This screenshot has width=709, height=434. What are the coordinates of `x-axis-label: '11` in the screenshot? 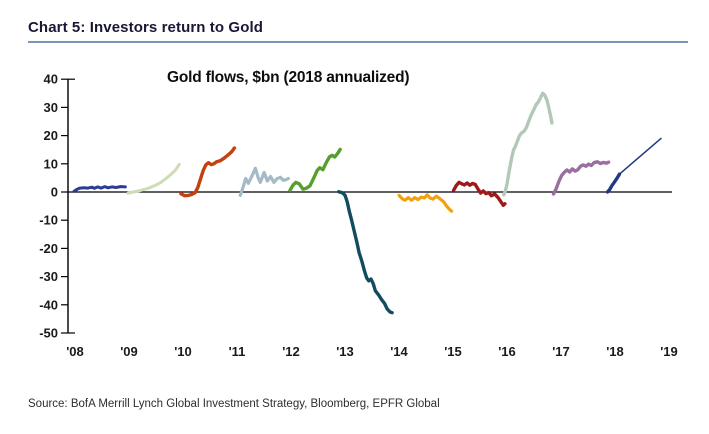 It's located at (237, 351).